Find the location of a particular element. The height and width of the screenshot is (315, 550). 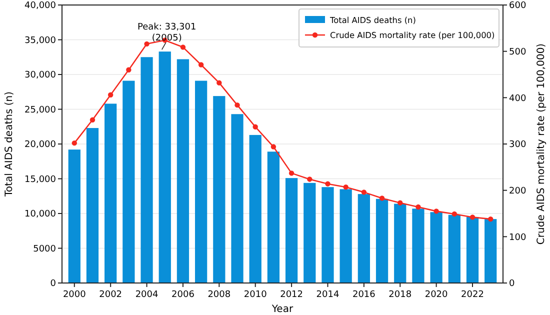

y2-tick-label: 100 is located at coordinates (517, 237).